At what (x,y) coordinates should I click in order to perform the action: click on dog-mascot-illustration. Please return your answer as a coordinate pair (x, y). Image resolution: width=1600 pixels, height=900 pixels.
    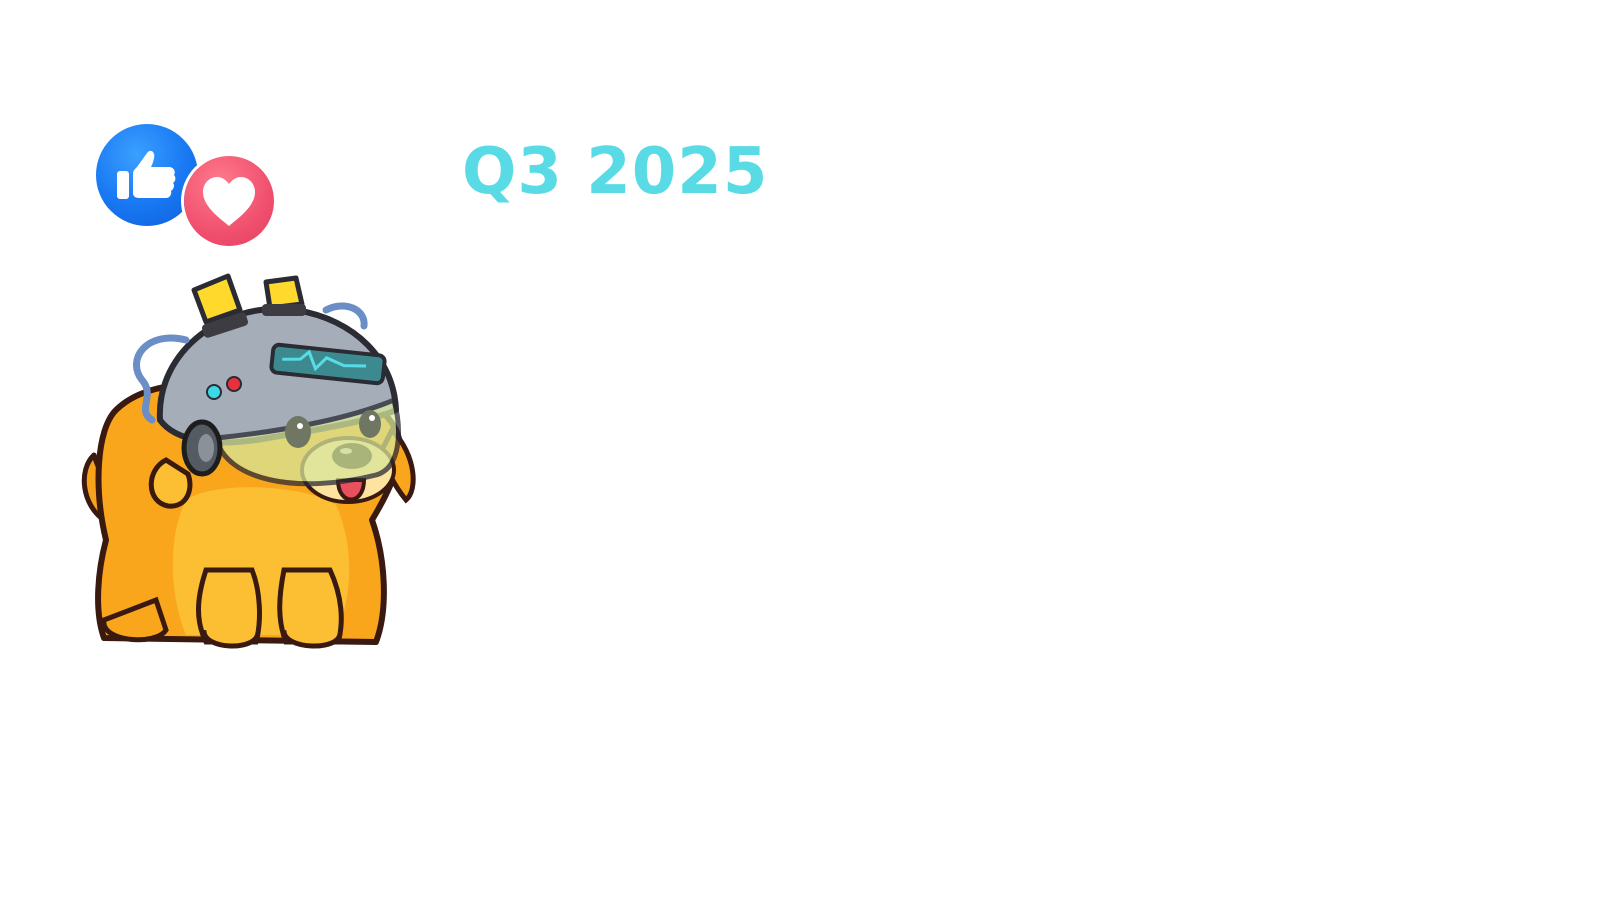
    Looking at the image, I should click on (251, 466).